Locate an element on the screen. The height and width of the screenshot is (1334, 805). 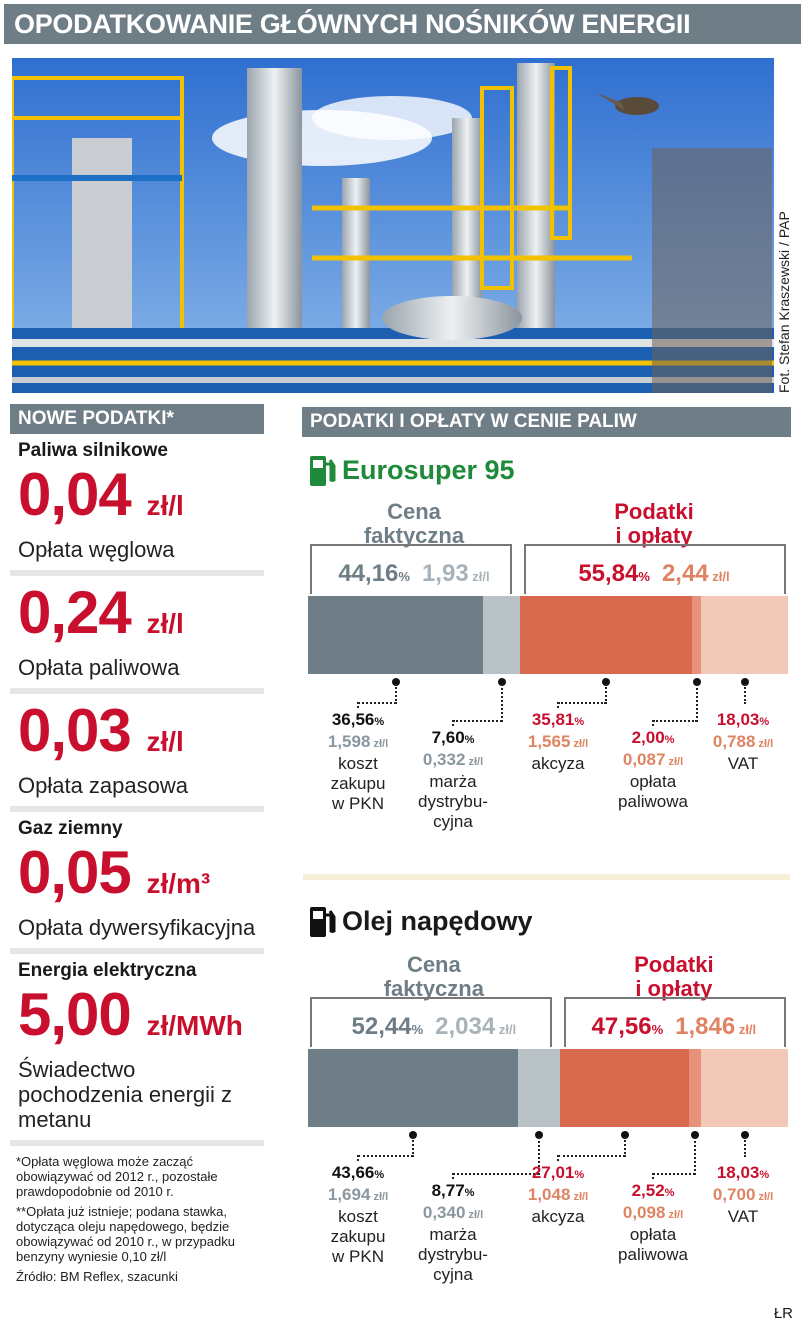
photo-credit: Fot. Stefan Kraszewski / PAP is located at coordinates (784, 302).